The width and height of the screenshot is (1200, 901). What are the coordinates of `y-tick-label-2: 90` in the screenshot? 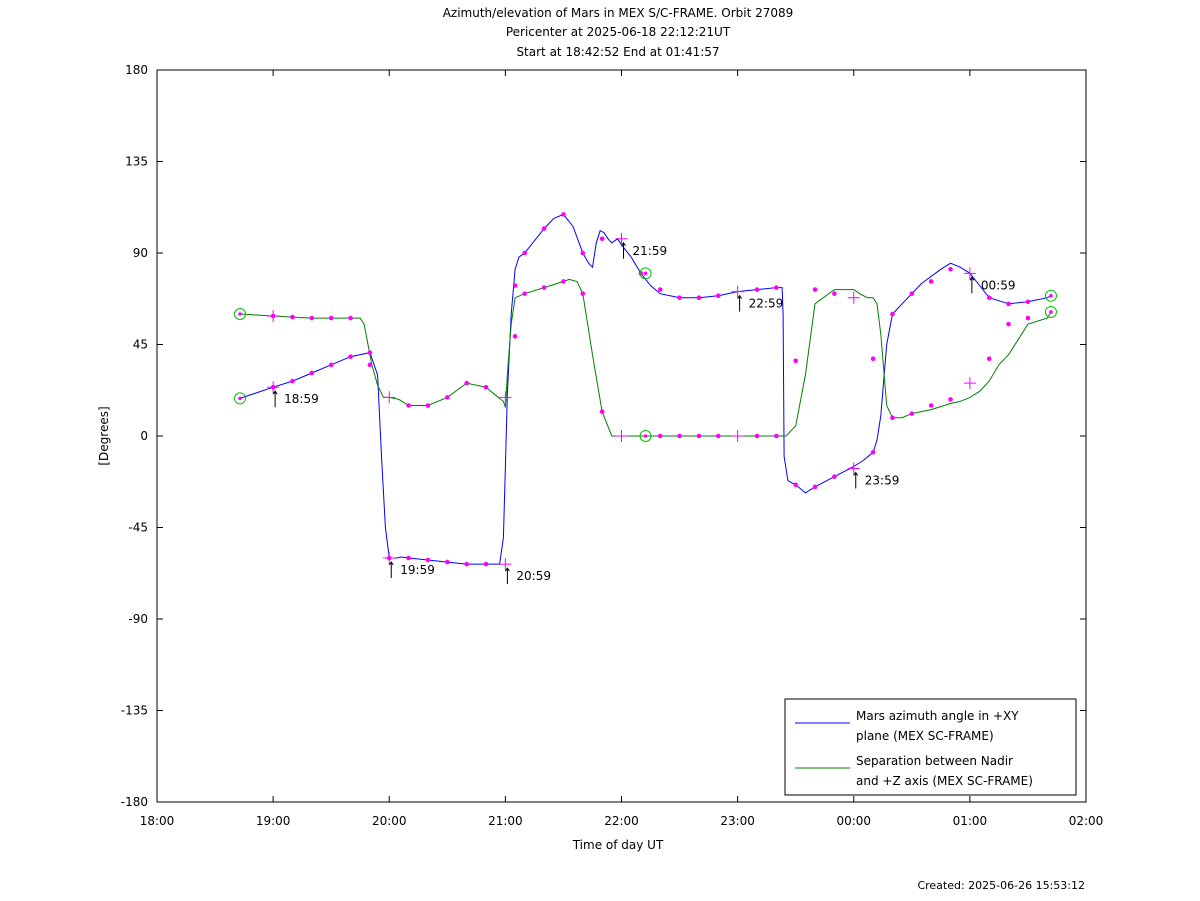 It's located at (140, 253).